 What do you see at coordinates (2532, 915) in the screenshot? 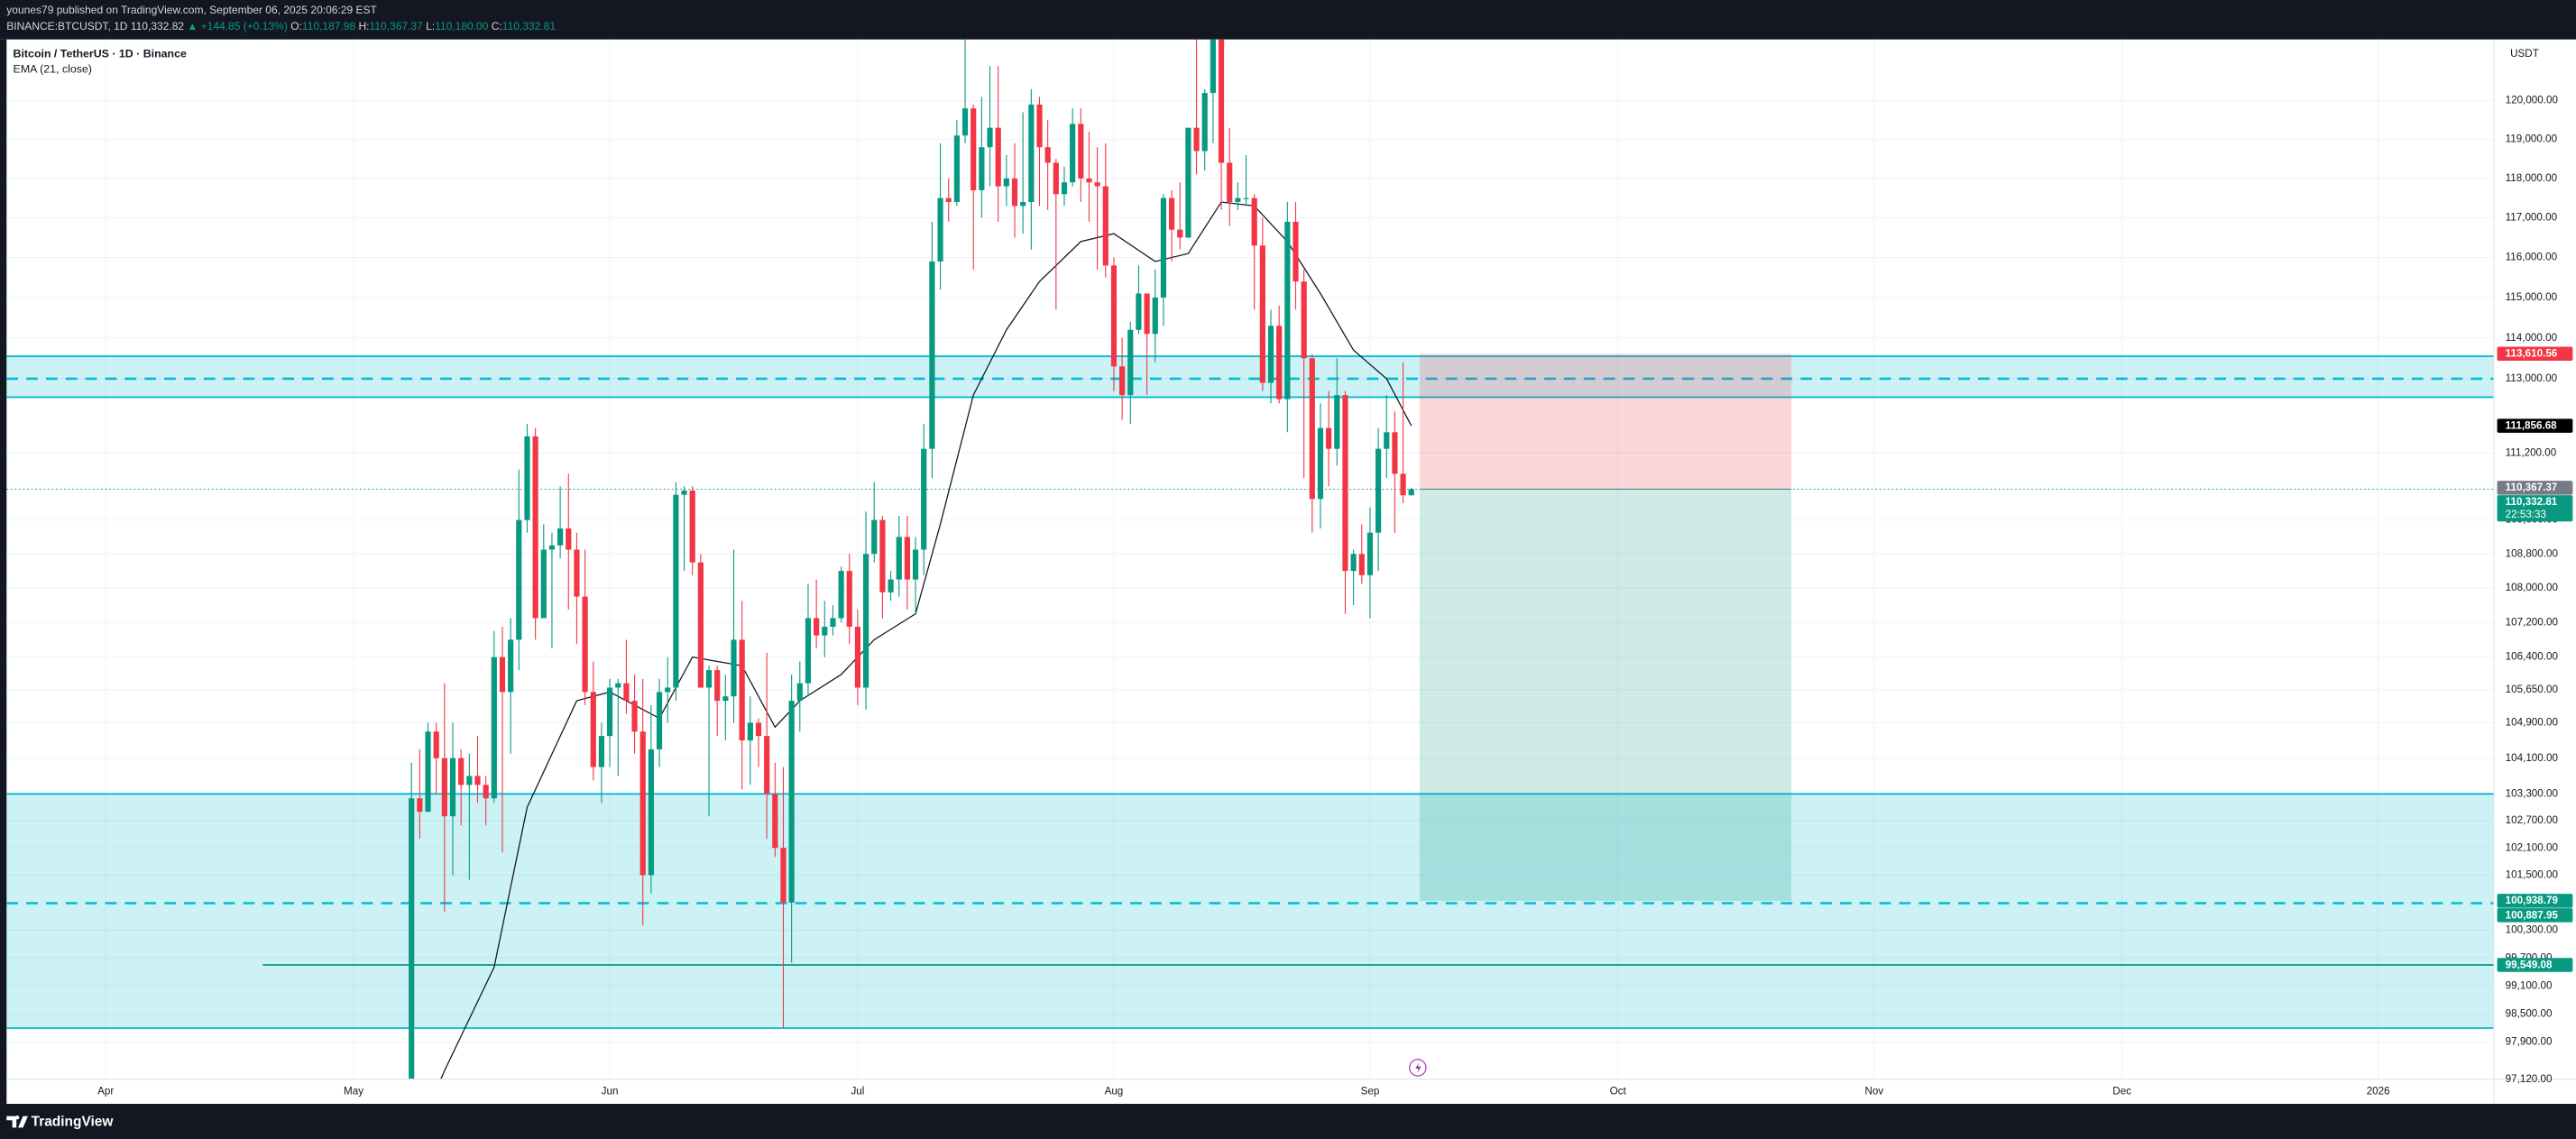
I see `price-badge-label: 100,887.95` at bounding box center [2532, 915].